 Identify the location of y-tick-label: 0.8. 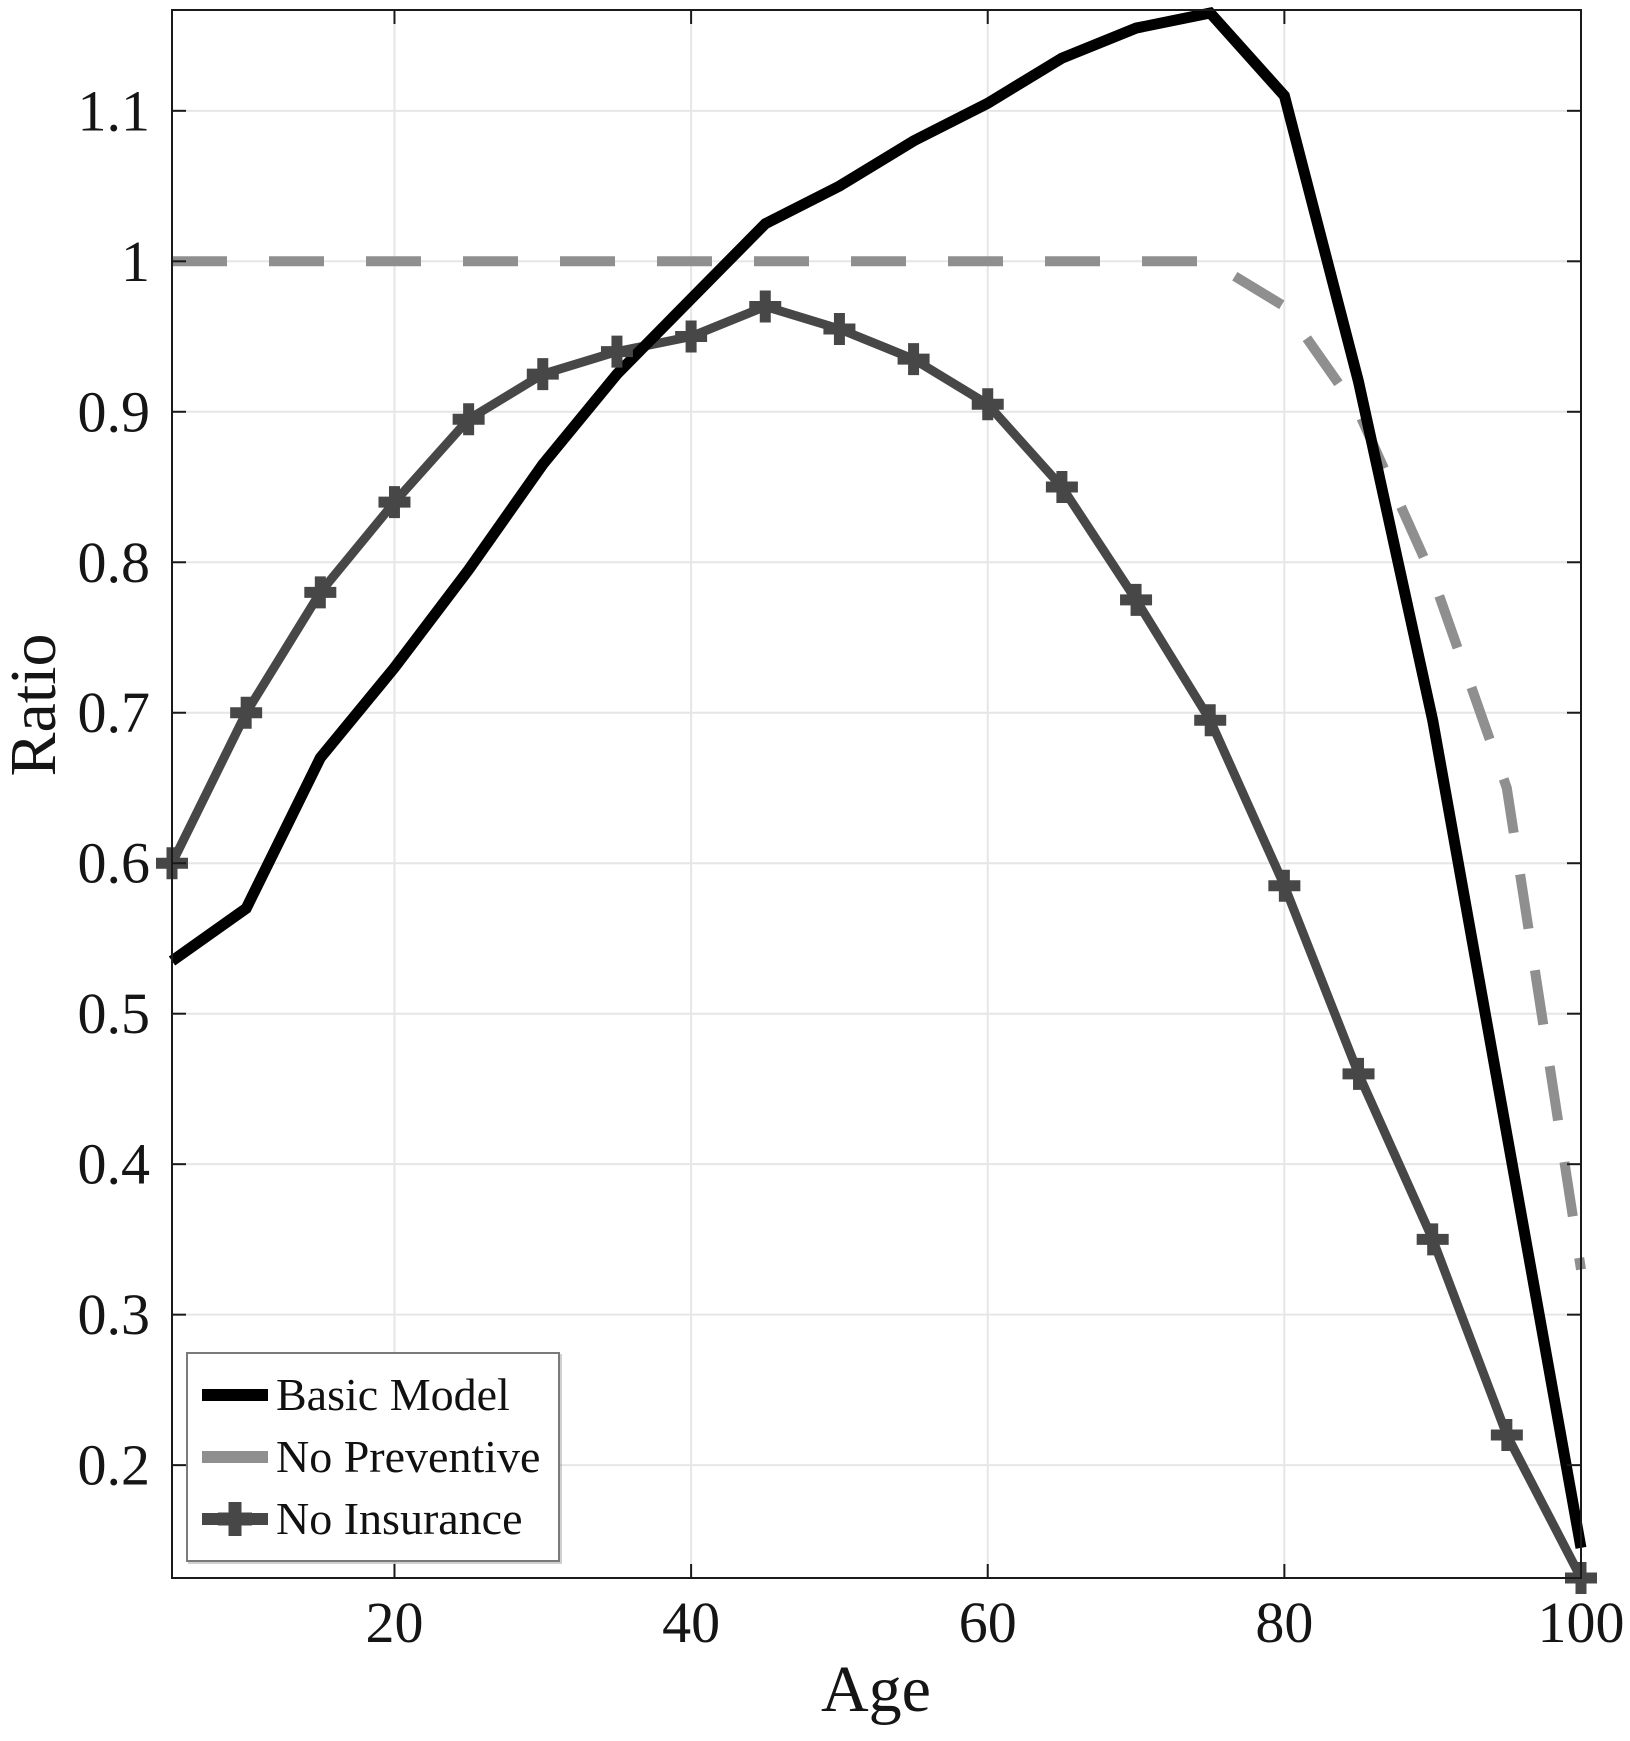
(114, 562).